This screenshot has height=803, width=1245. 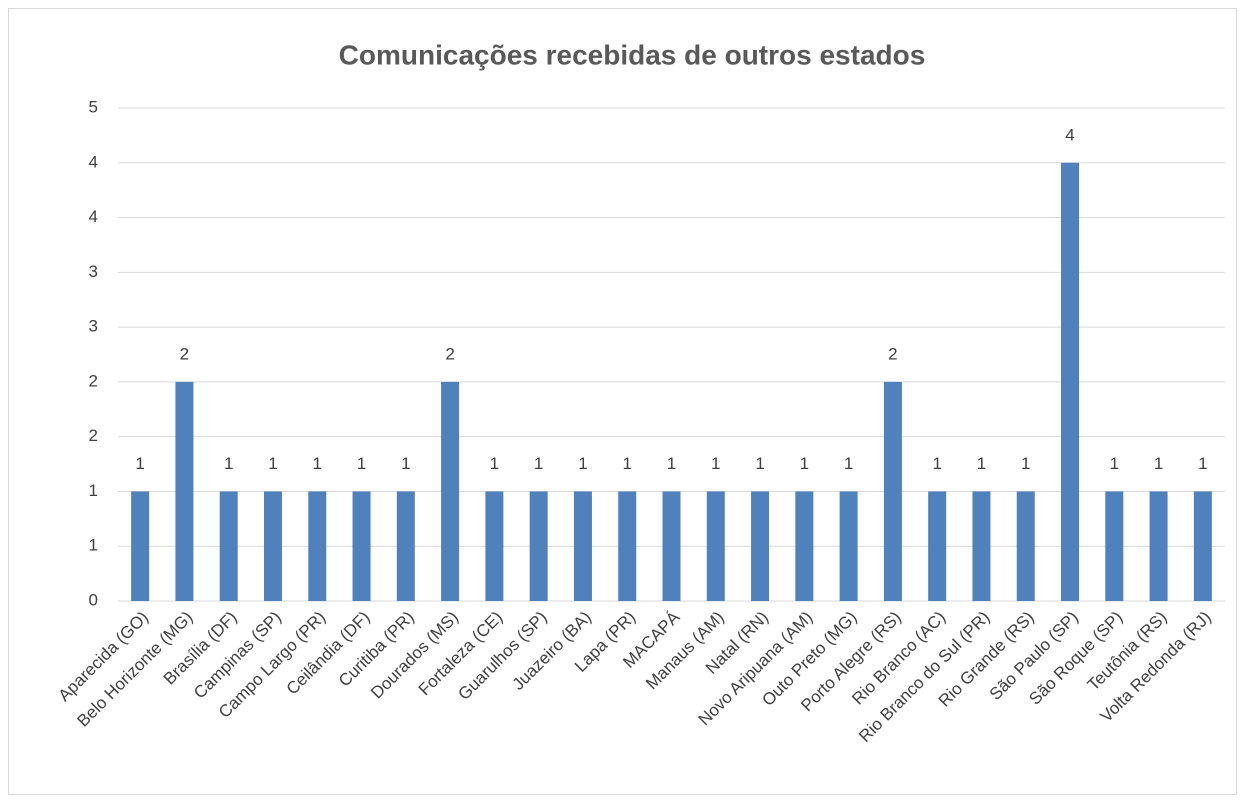 I want to click on y-tick-label: 5, so click(x=93, y=106).